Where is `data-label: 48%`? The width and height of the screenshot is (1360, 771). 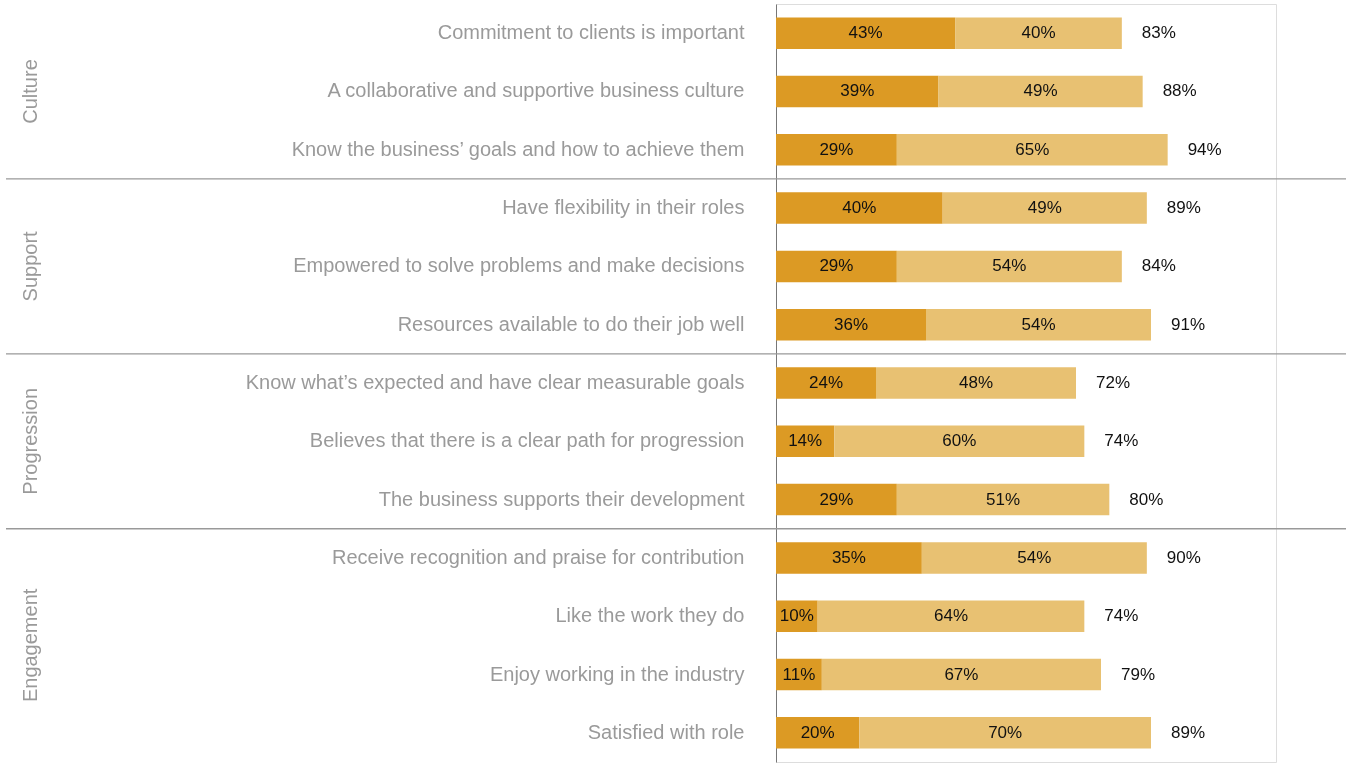 data-label: 48% is located at coordinates (976, 382).